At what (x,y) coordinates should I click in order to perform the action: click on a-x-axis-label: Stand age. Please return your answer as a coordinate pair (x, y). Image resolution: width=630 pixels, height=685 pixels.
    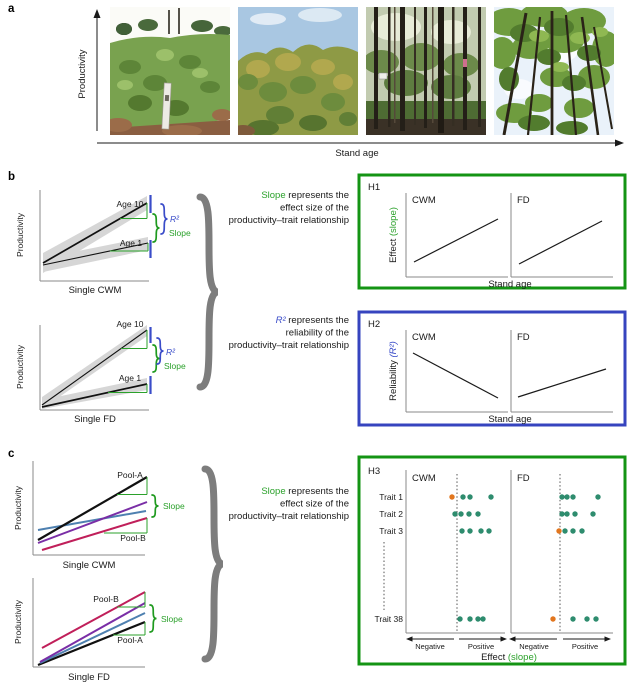
    Looking at the image, I should click on (356, 153).